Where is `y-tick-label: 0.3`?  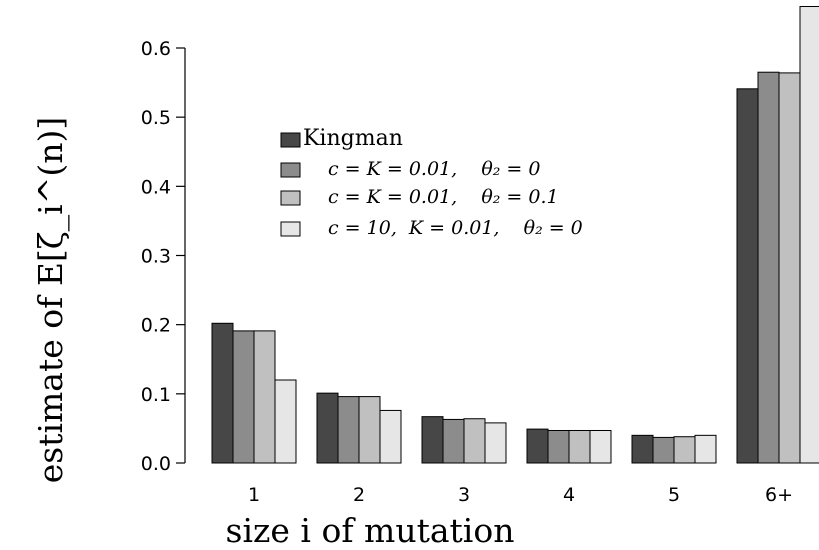 y-tick-label: 0.3 is located at coordinates (156, 257).